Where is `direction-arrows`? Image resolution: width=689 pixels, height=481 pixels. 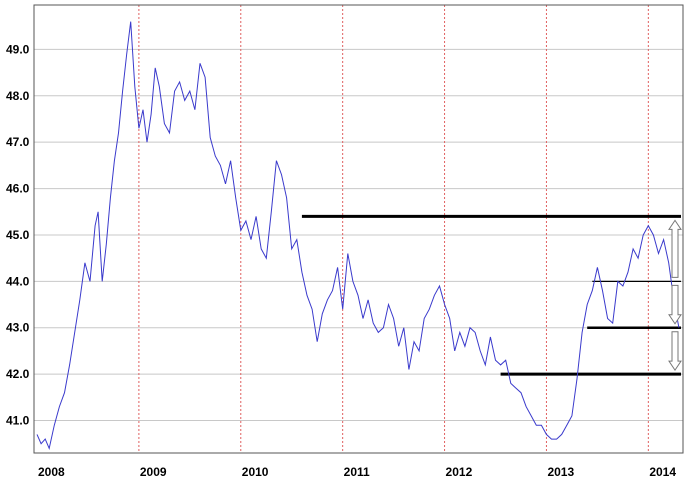 direction-arrows is located at coordinates (675, 295).